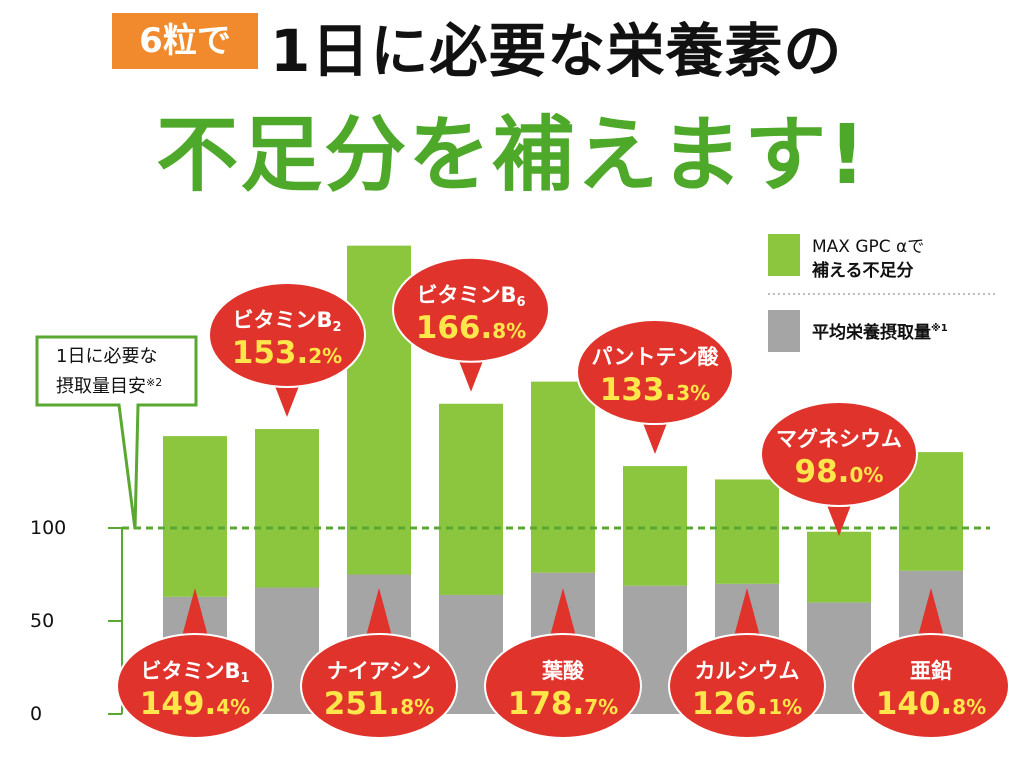 This screenshot has height=761, width=1024. I want to click on value-bubble: ナイアシン 251.8%, so click(379, 663).